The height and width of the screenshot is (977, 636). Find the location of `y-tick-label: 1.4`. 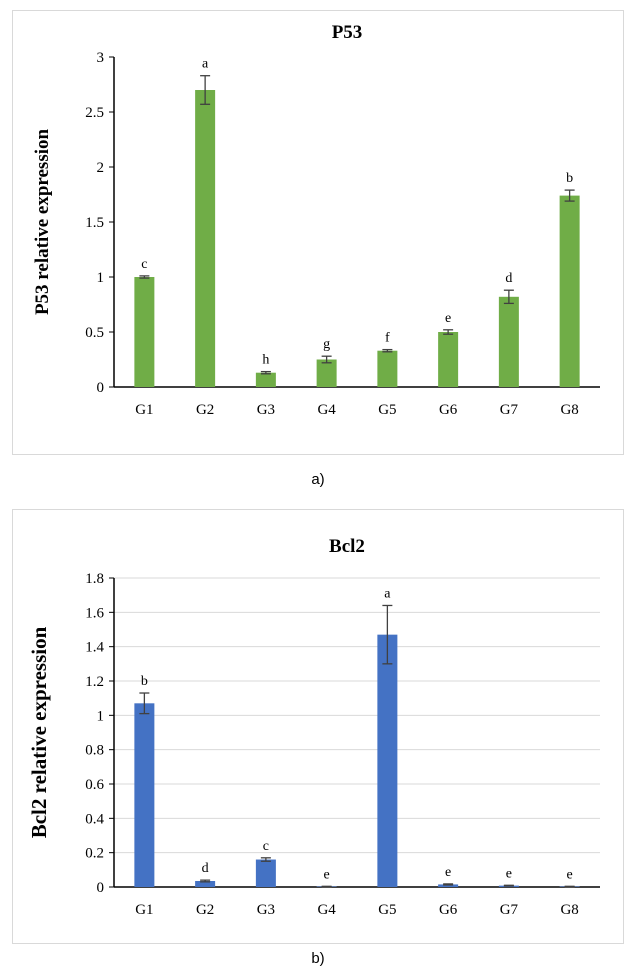

y-tick-label: 1.4 is located at coordinates (94, 648).